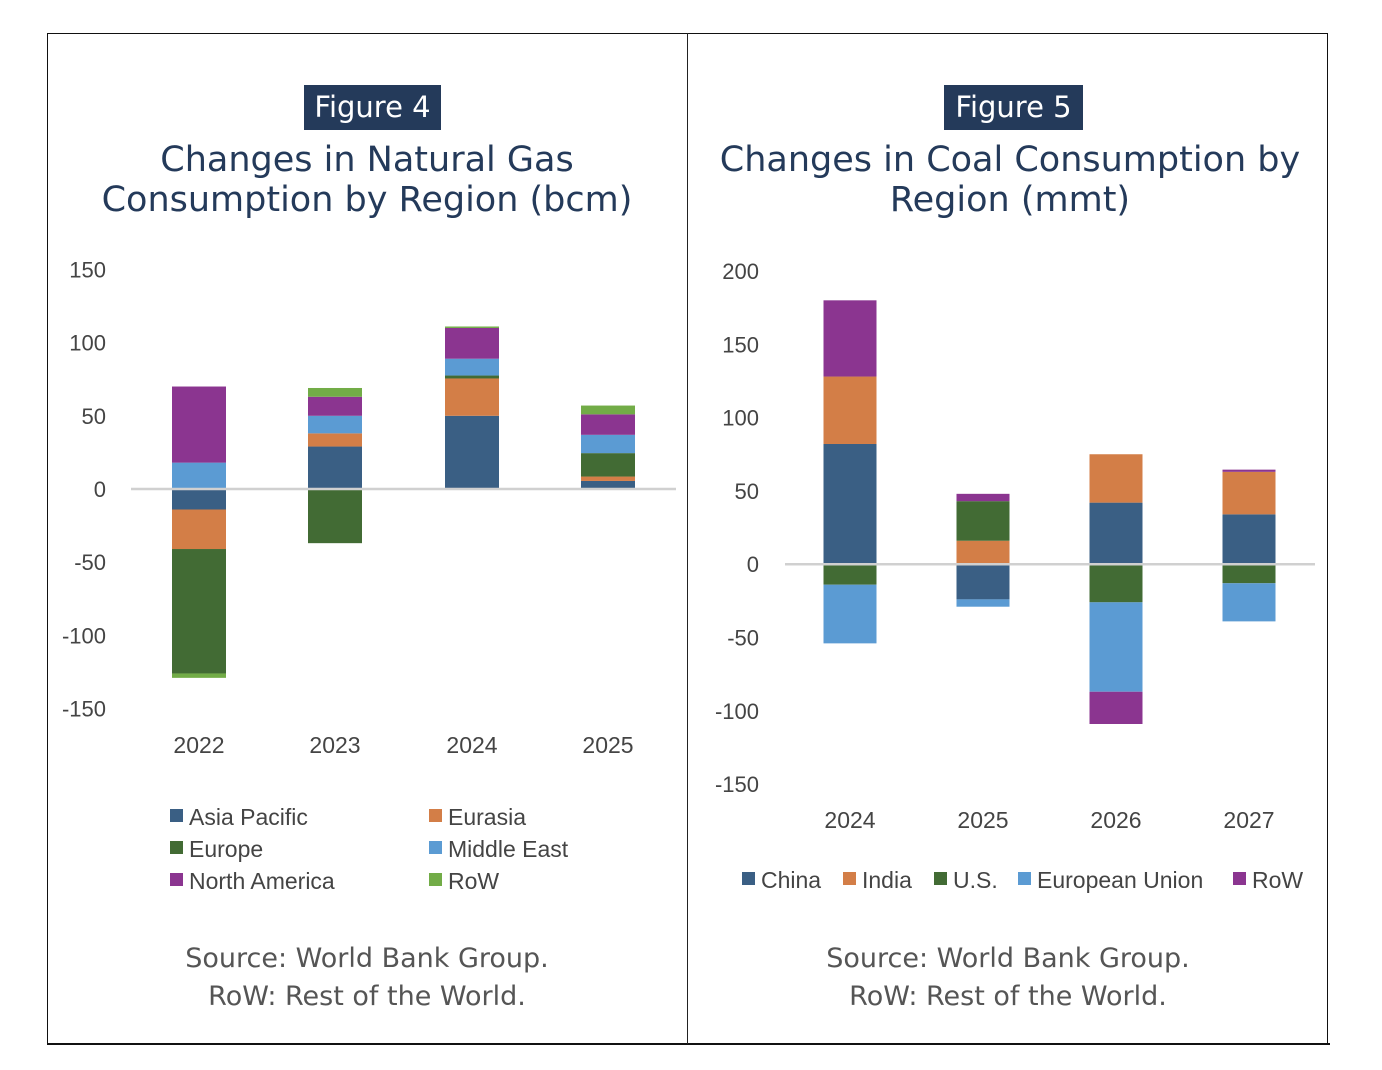 This screenshot has width=1382, height=1070. What do you see at coordinates (966, 880) in the screenshot?
I see `legend-item: U.S.` at bounding box center [966, 880].